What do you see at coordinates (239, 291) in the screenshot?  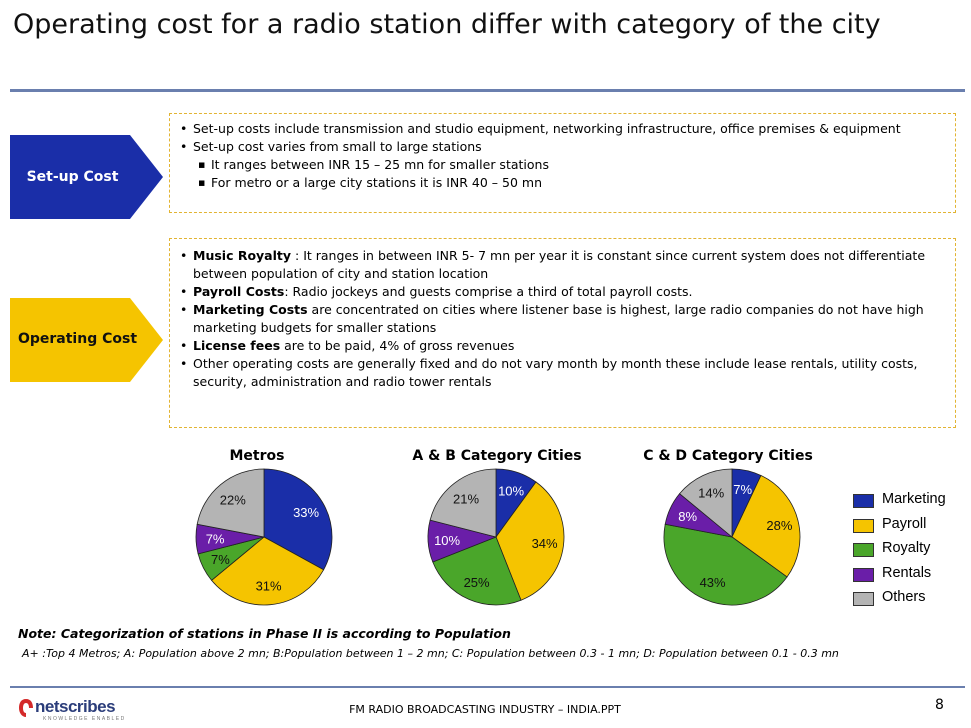 I see `operating-bullet-heading: Payroll Costs` at bounding box center [239, 291].